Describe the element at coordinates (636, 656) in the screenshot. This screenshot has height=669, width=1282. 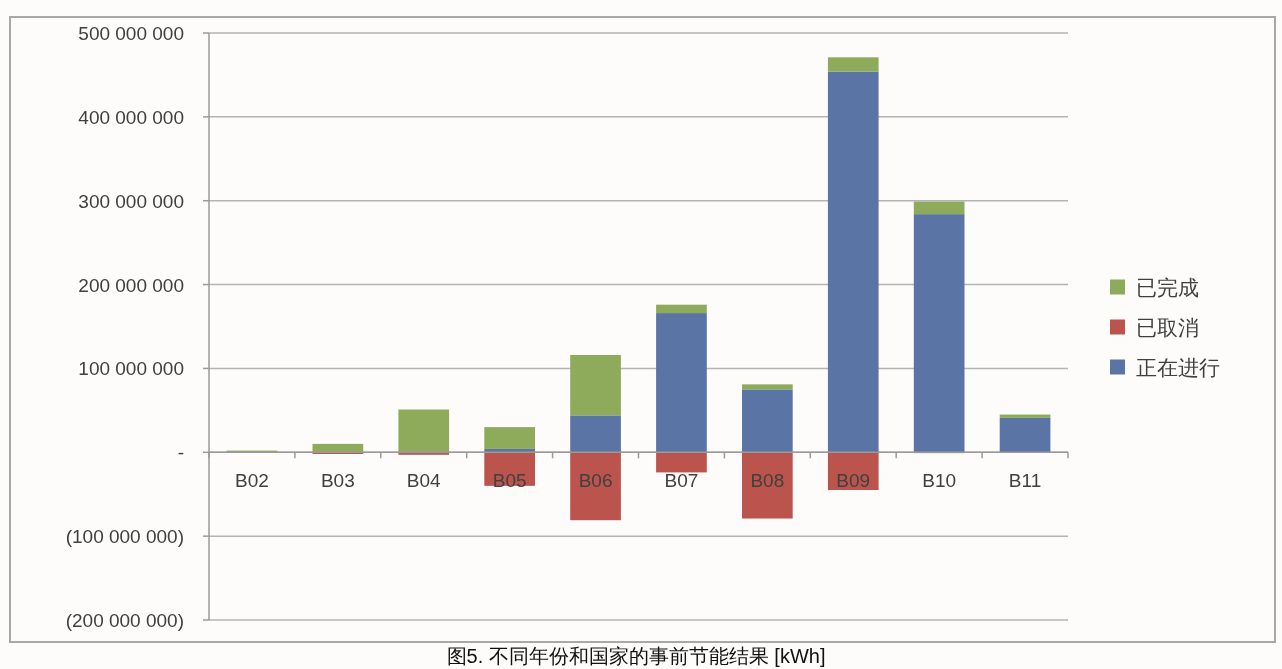
I see `title: 图5. 不同年份和国家的事前节能结果 [kWh]` at that location.